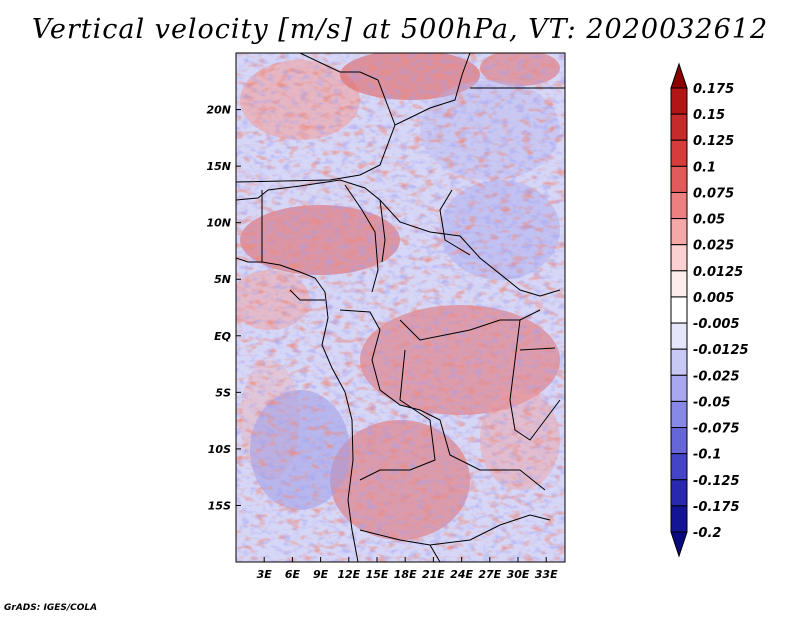 The width and height of the screenshot is (800, 618). I want to click on lon-tick-label: 30E, so click(518, 574).